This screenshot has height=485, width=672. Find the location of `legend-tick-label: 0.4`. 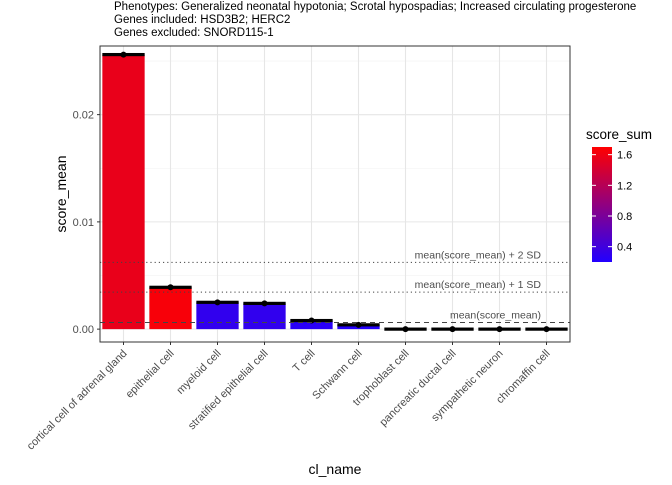

legend-tick-label: 0.4 is located at coordinates (624, 248).